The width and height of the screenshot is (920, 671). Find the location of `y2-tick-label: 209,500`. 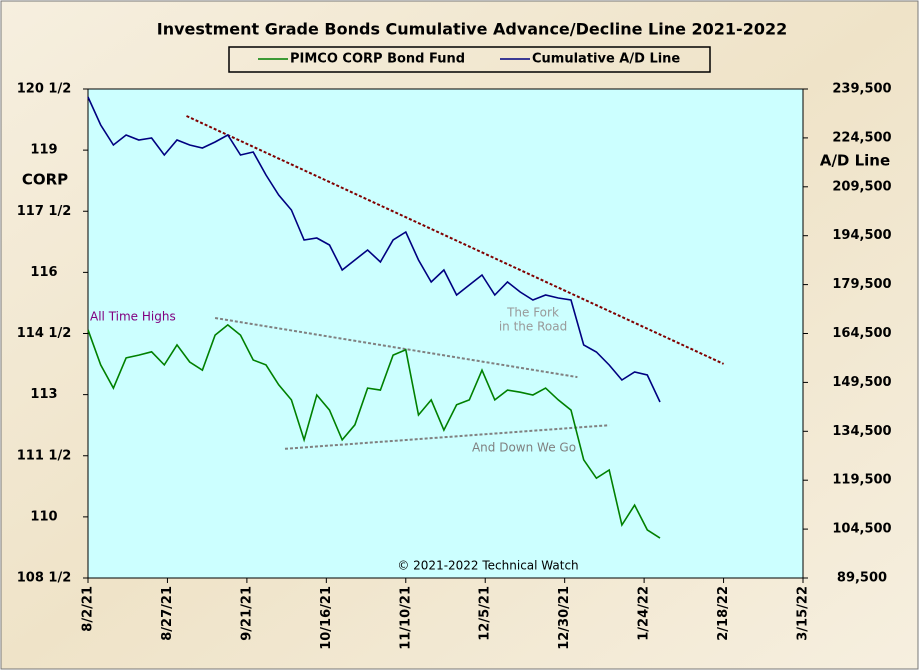

y2-tick-label: 209,500 is located at coordinates (861, 186).